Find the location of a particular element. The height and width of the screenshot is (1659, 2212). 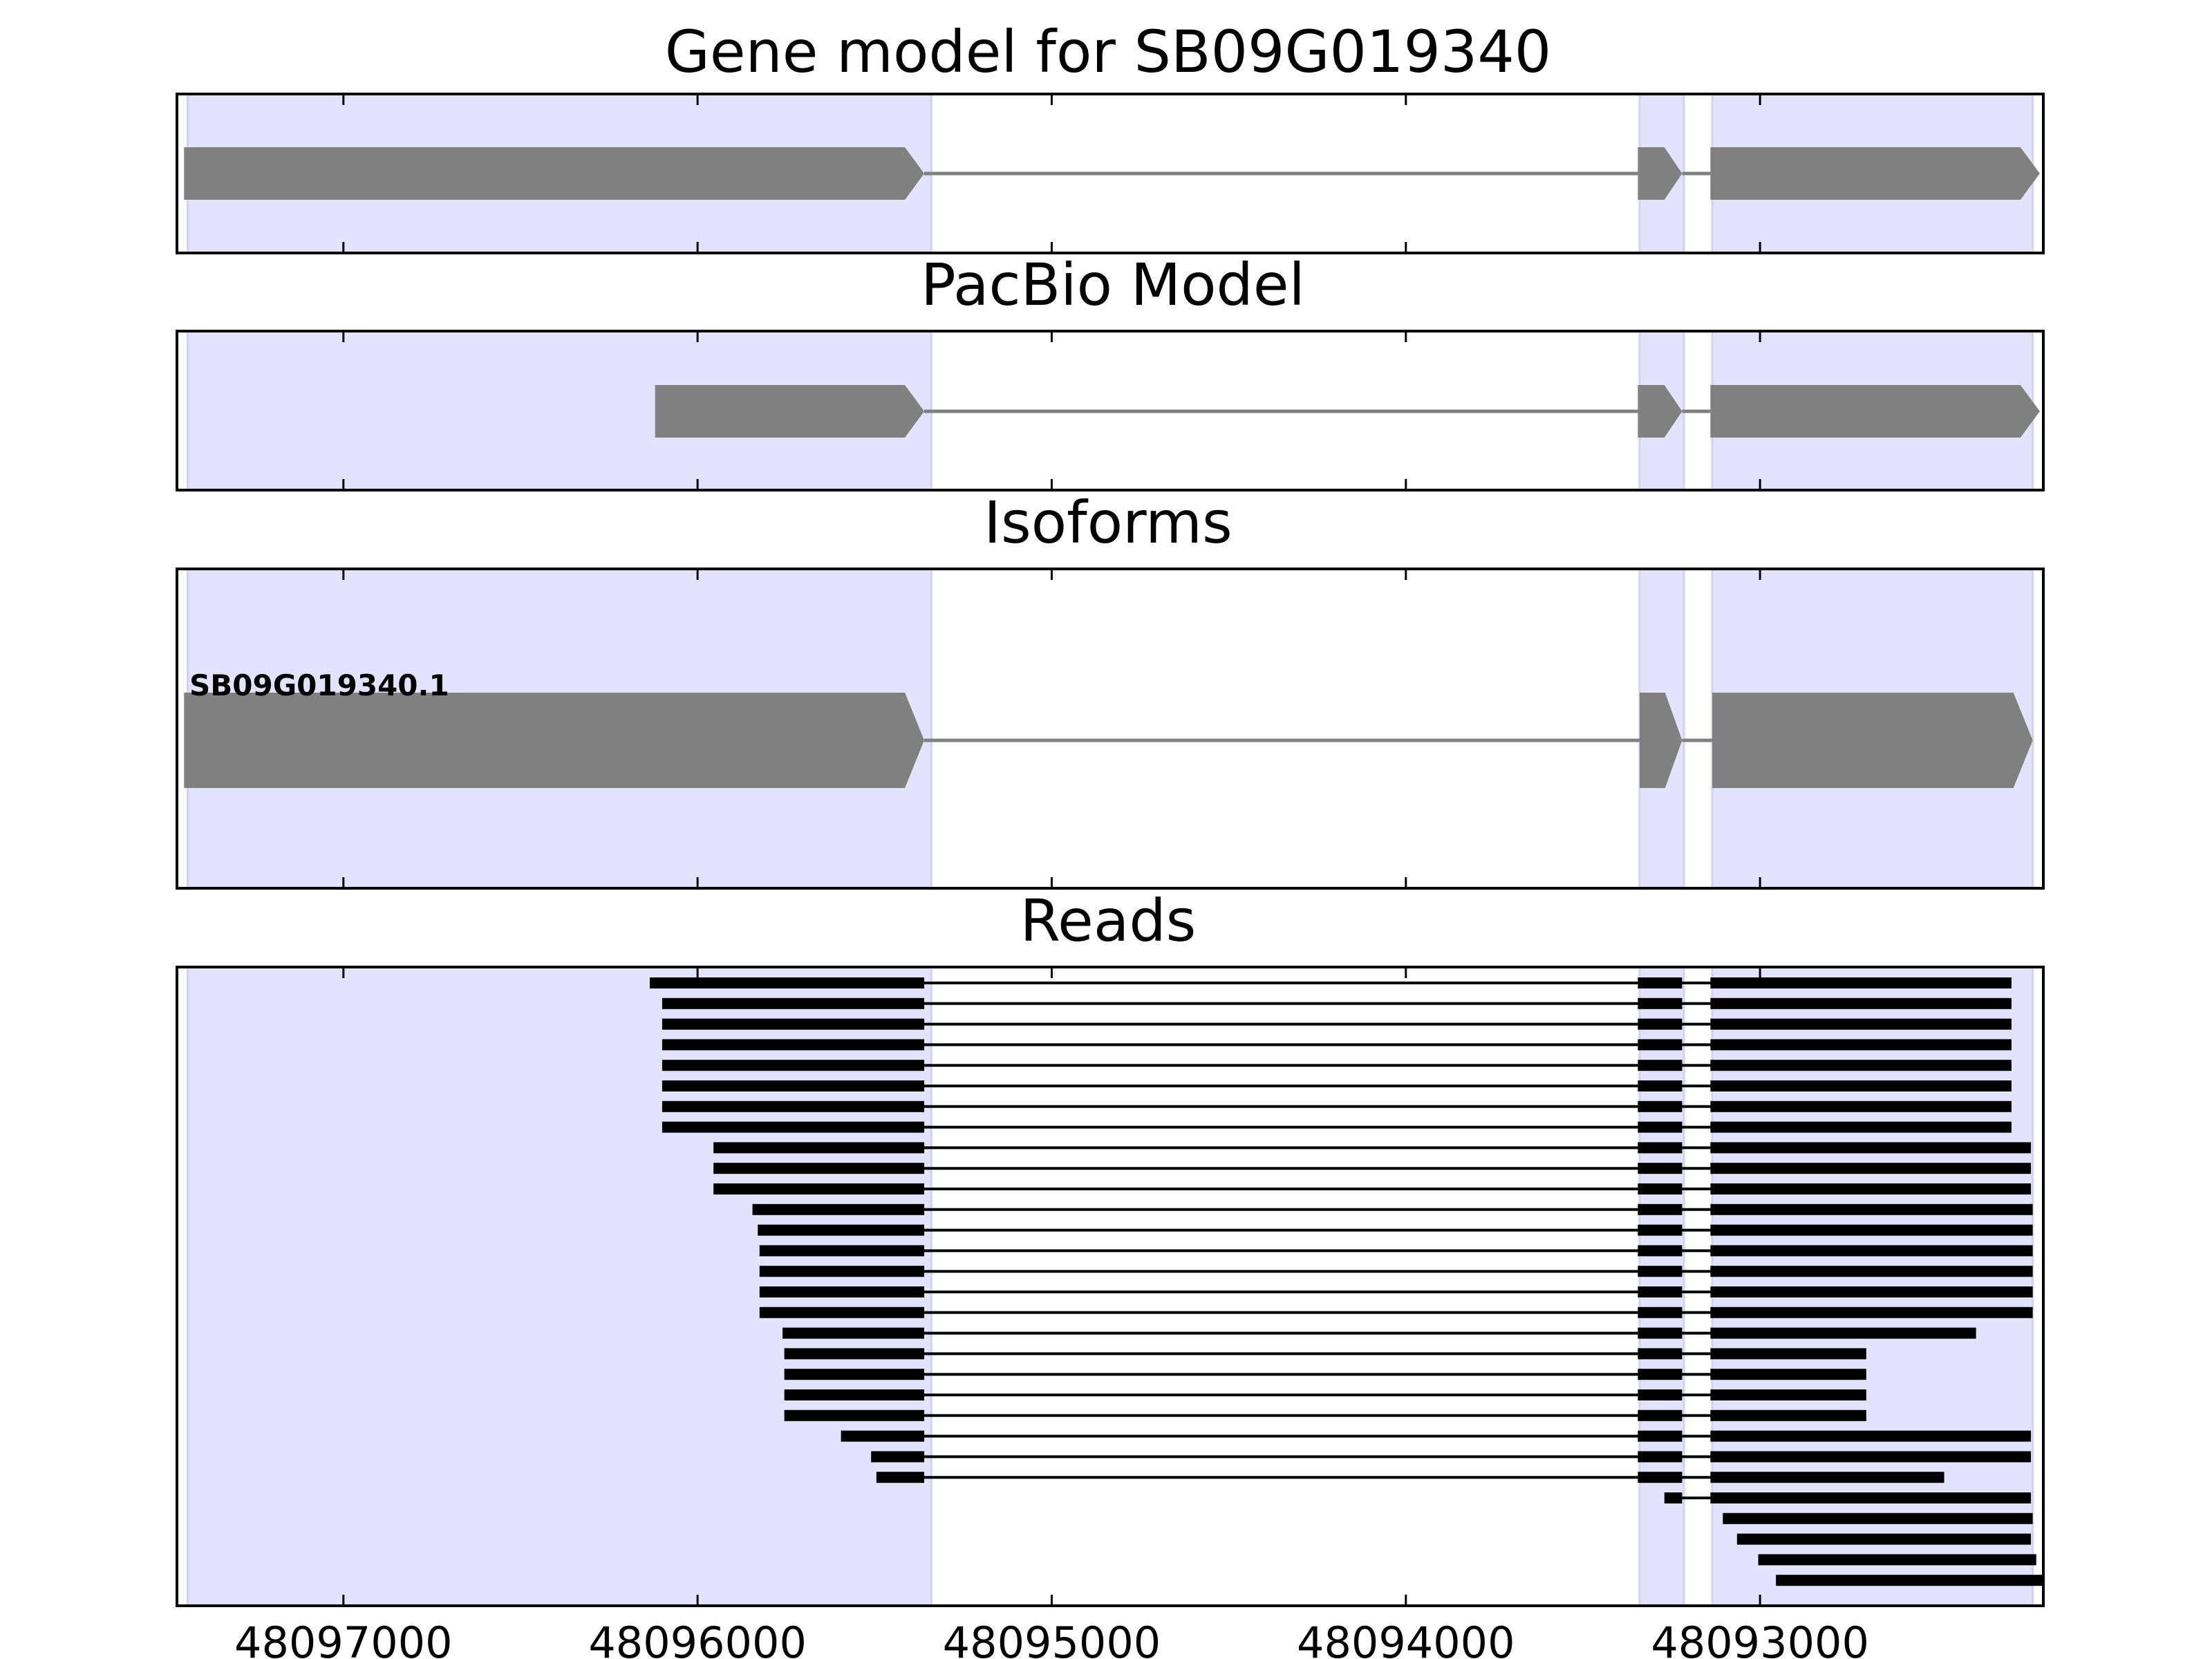

x-ticks is located at coordinates (1051, 174).